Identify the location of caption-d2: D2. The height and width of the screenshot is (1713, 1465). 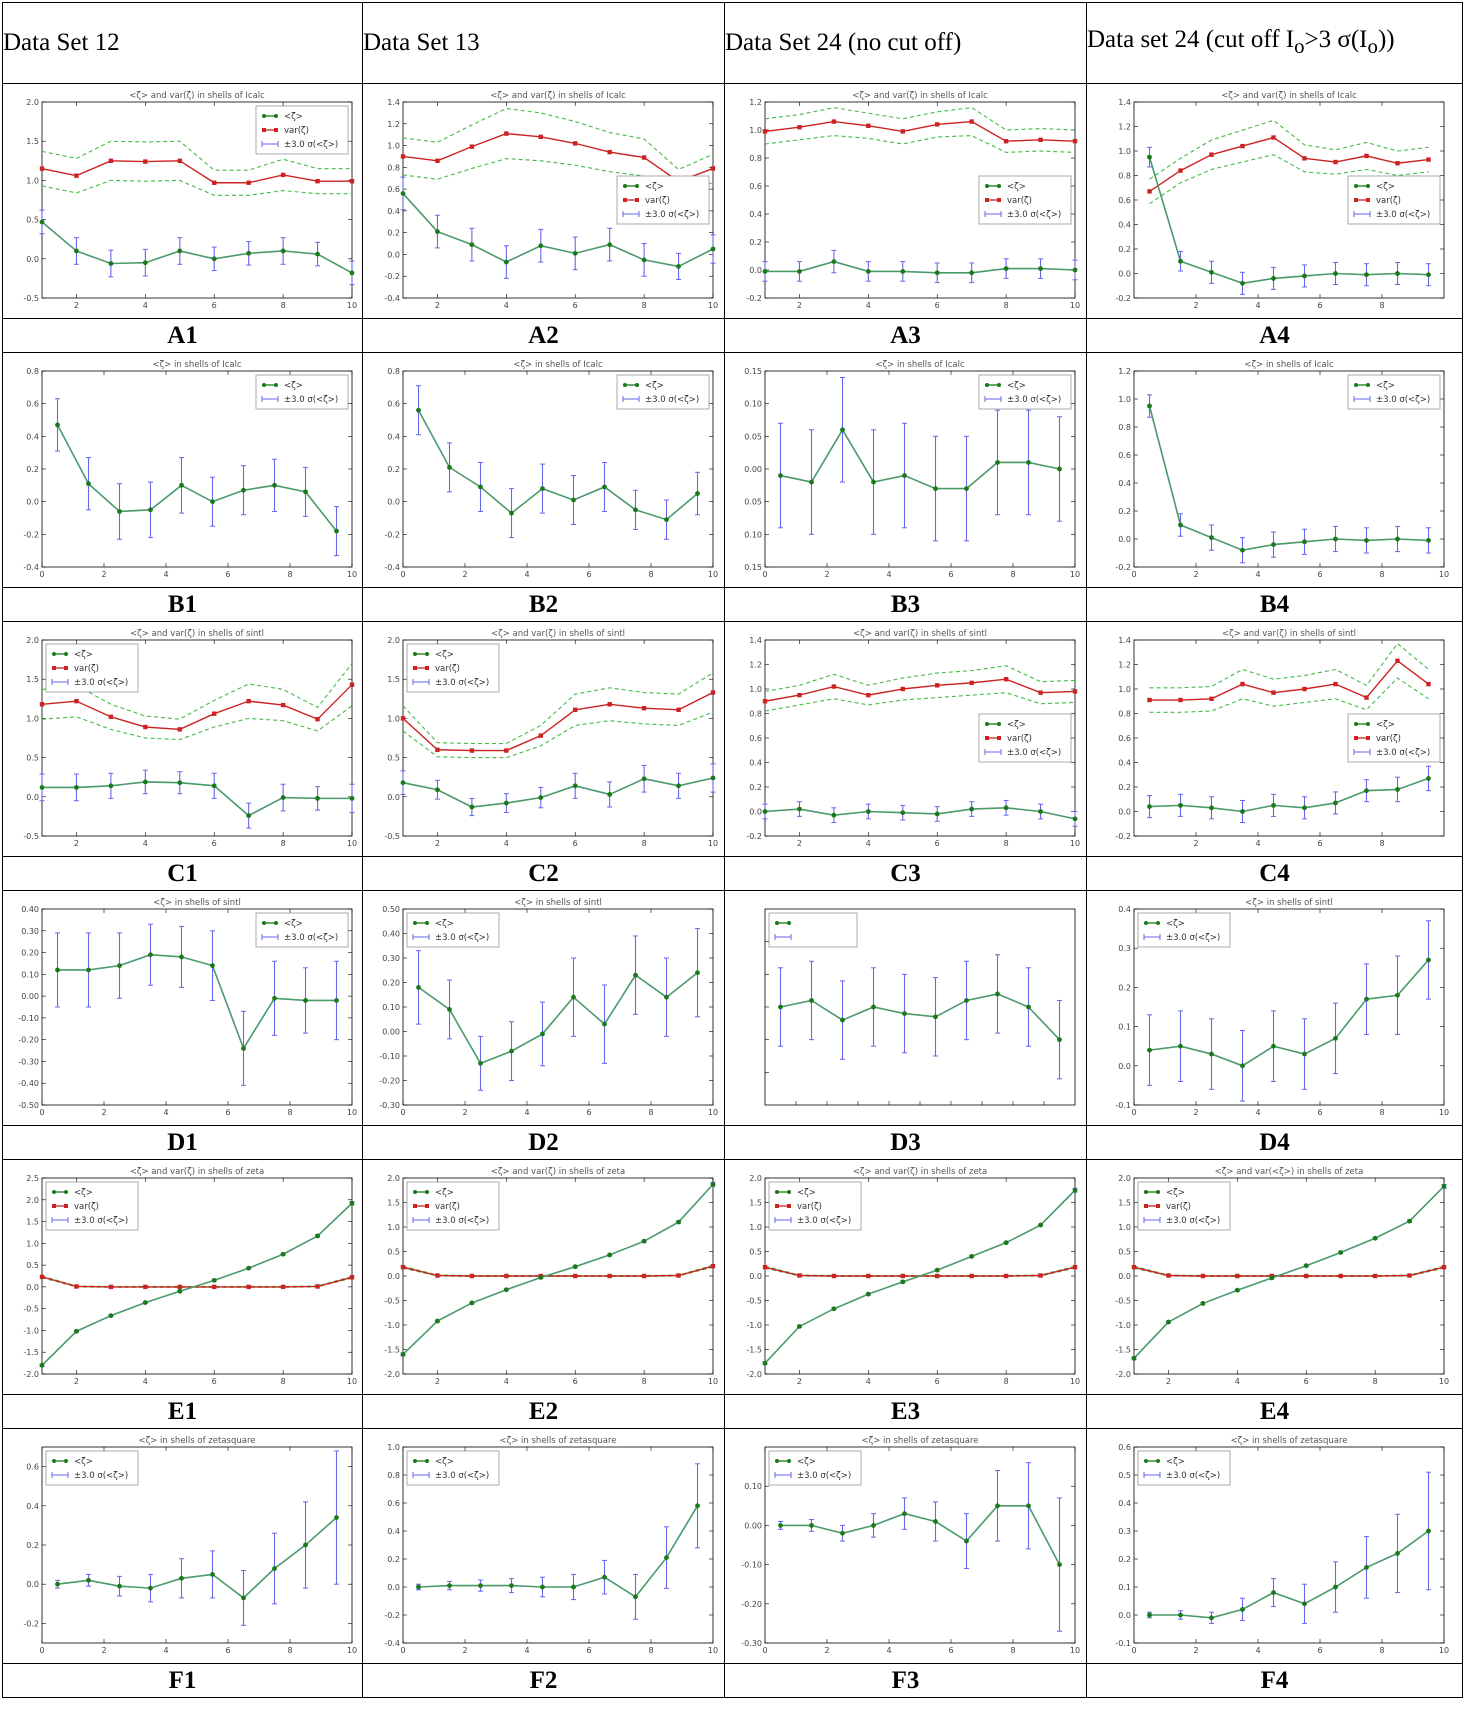
(543, 1142).